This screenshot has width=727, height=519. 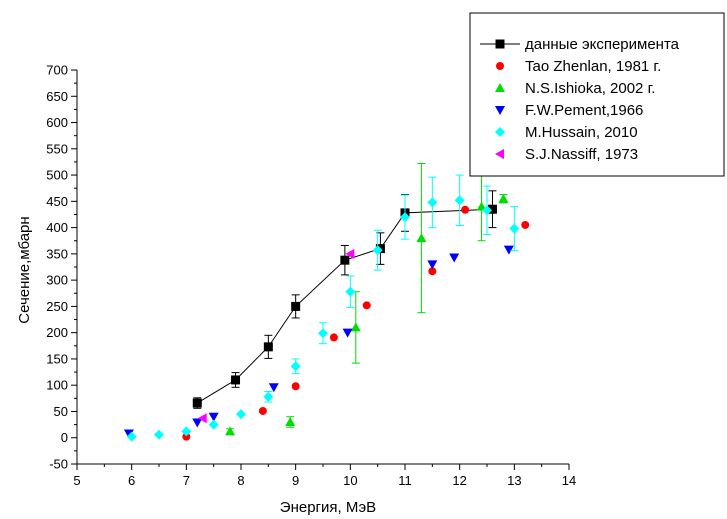 What do you see at coordinates (57, 280) in the screenshot?
I see `y-tick-label: 300` at bounding box center [57, 280].